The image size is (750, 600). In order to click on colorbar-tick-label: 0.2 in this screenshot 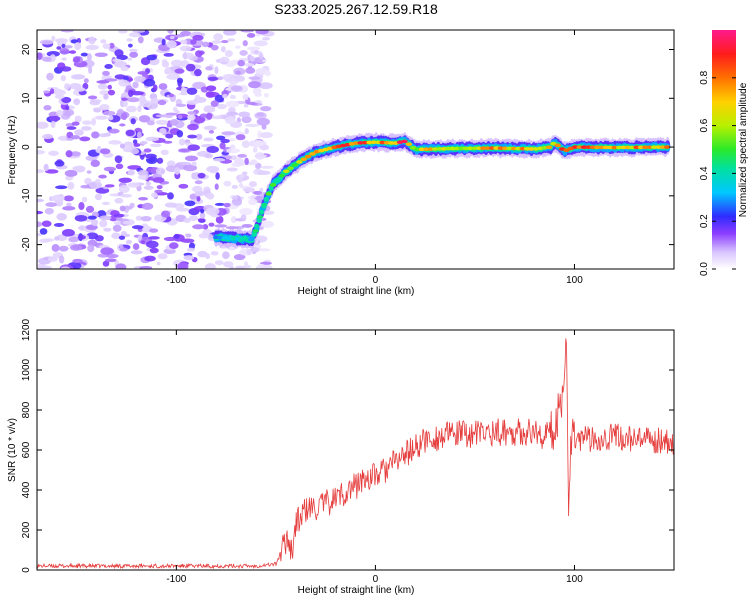, I will do `click(704, 221)`.